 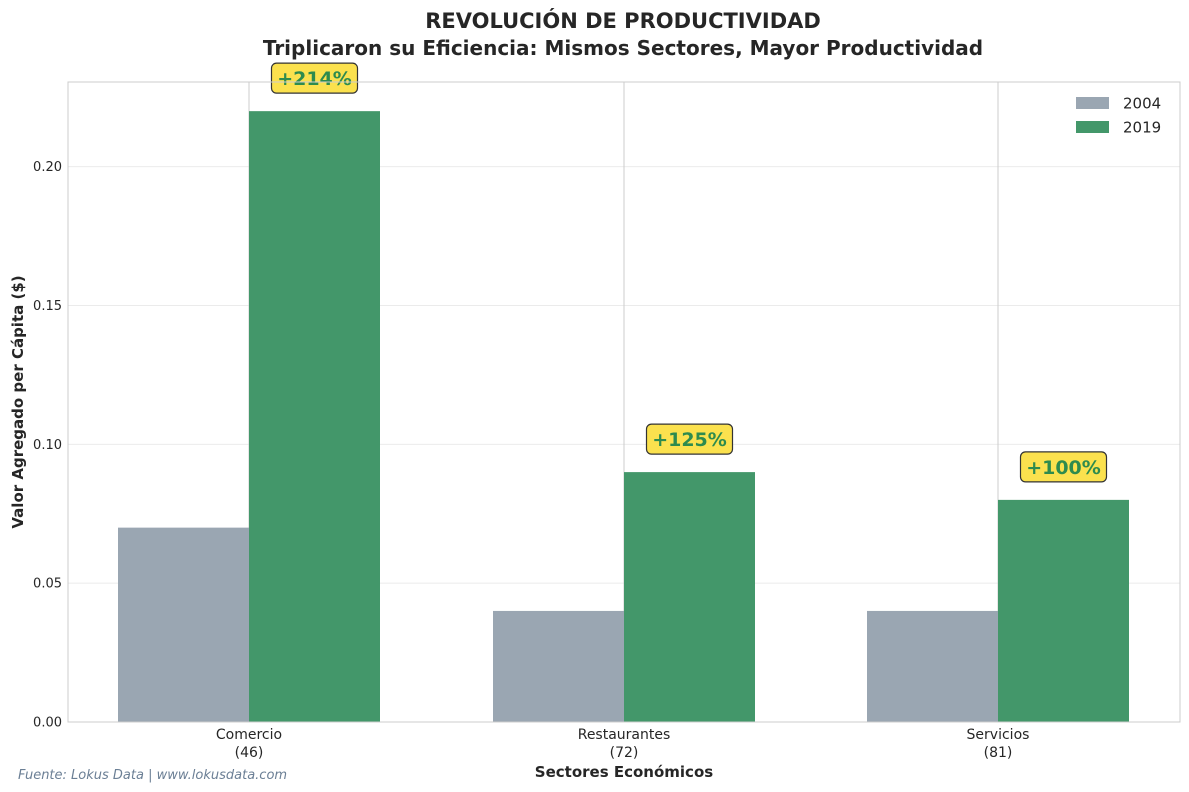 What do you see at coordinates (183, 624) in the screenshot?
I see `bar-2004-comercio` at bounding box center [183, 624].